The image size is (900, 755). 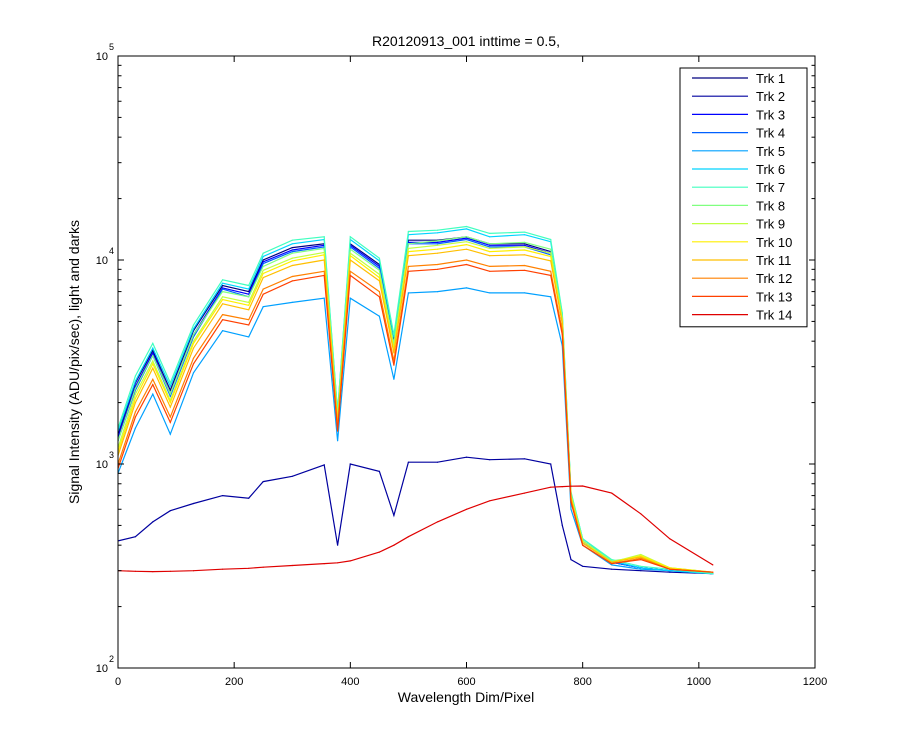 I want to click on legend-label: Trk 4, so click(x=770, y=133).